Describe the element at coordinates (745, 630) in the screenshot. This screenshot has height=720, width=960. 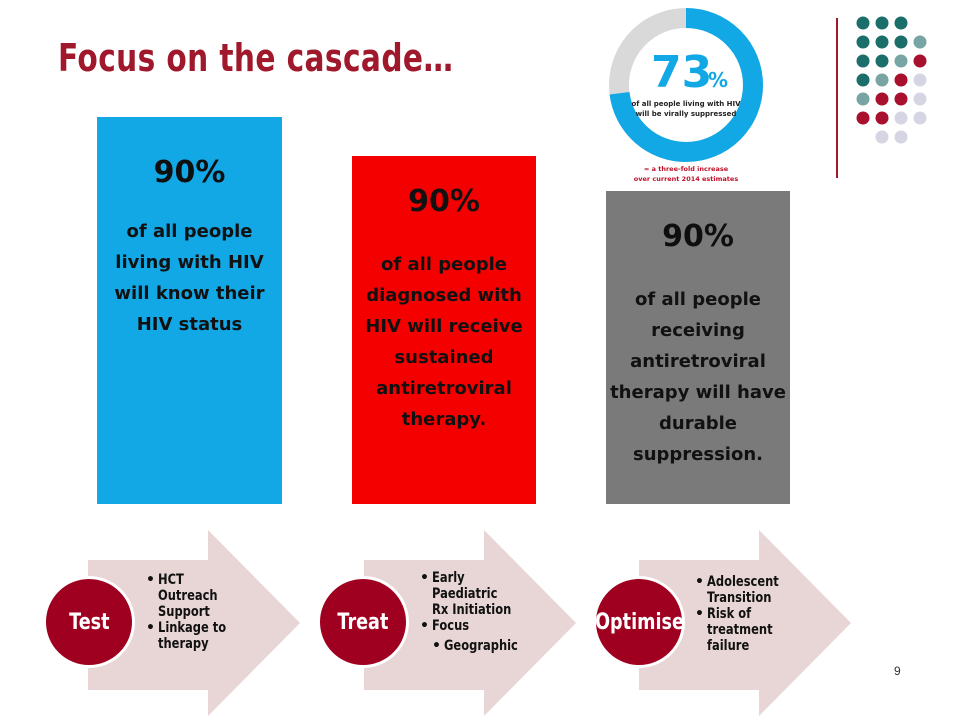
I see `stage-bullet: Risk of treatment failure` at that location.